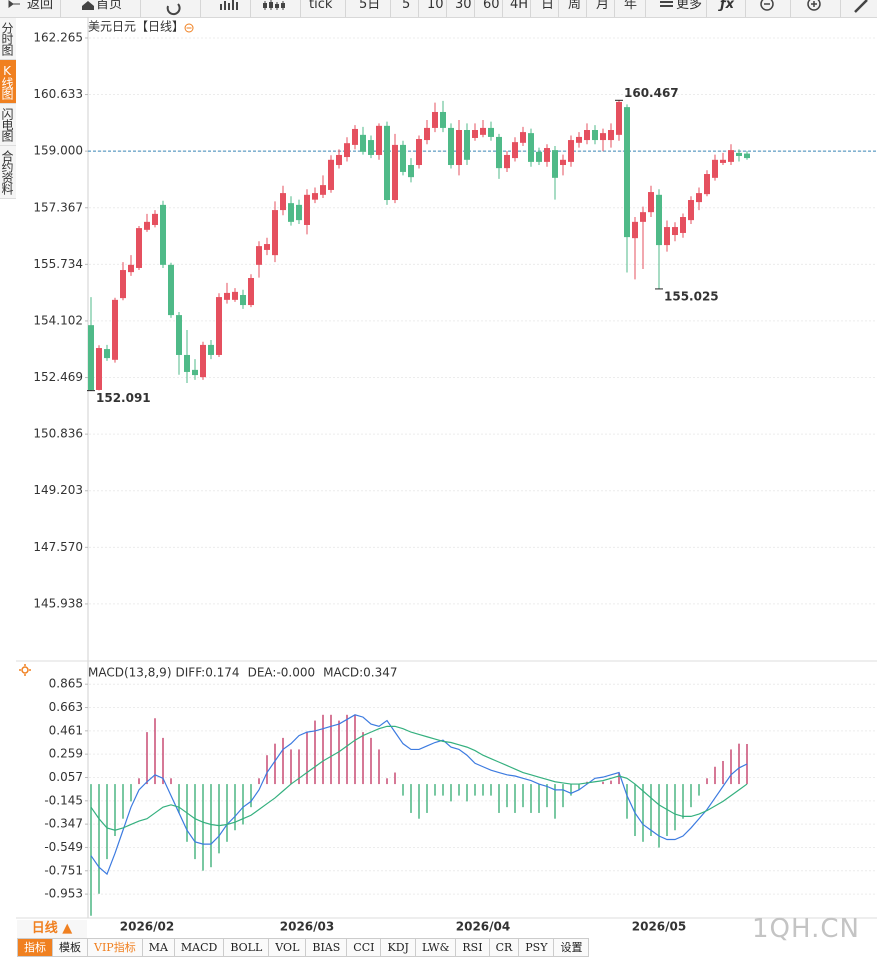 The height and width of the screenshot is (968, 877). I want to click on indicator-tab: VOL, so click(288, 947).